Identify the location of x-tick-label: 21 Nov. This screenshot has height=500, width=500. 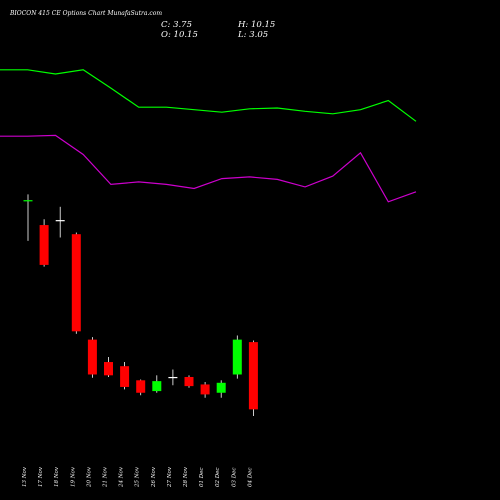
(106, 477).